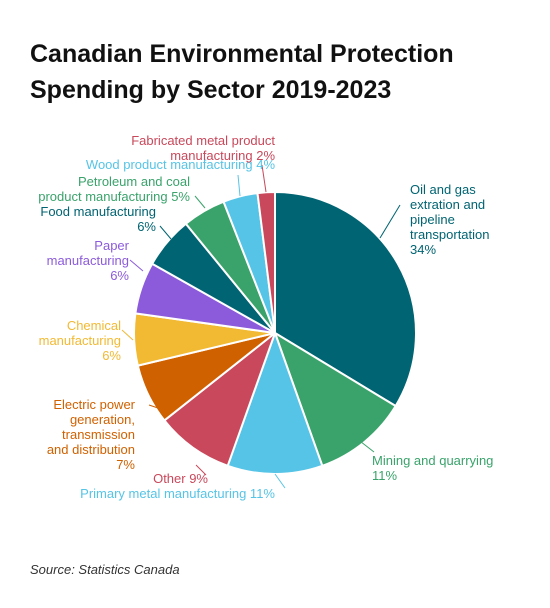 The height and width of the screenshot is (608, 550). I want to click on slice-label-2-line-0: Primary metal manufacturing 11%, so click(177, 493).